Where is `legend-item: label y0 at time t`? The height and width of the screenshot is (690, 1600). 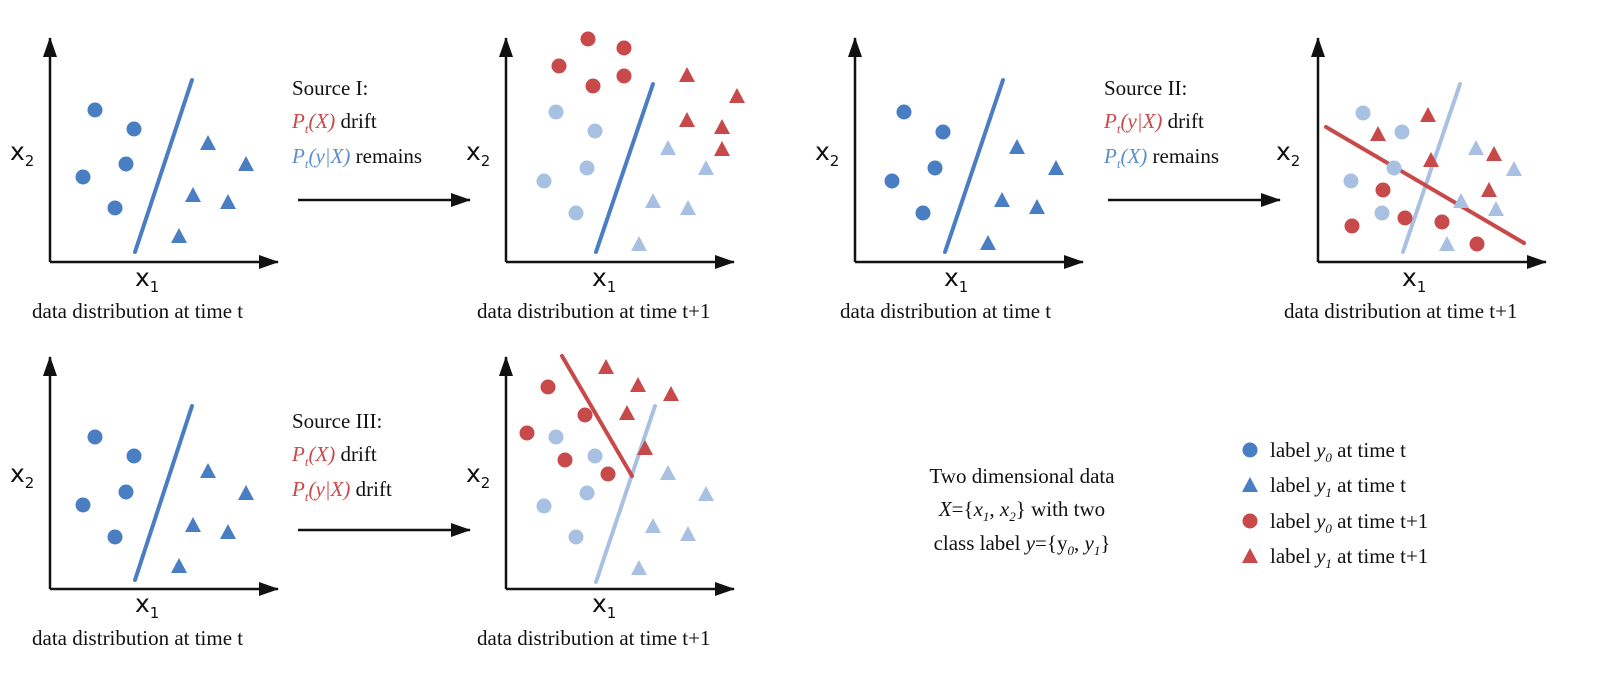 legend-item: label y0 at time t is located at coordinates (1324, 451).